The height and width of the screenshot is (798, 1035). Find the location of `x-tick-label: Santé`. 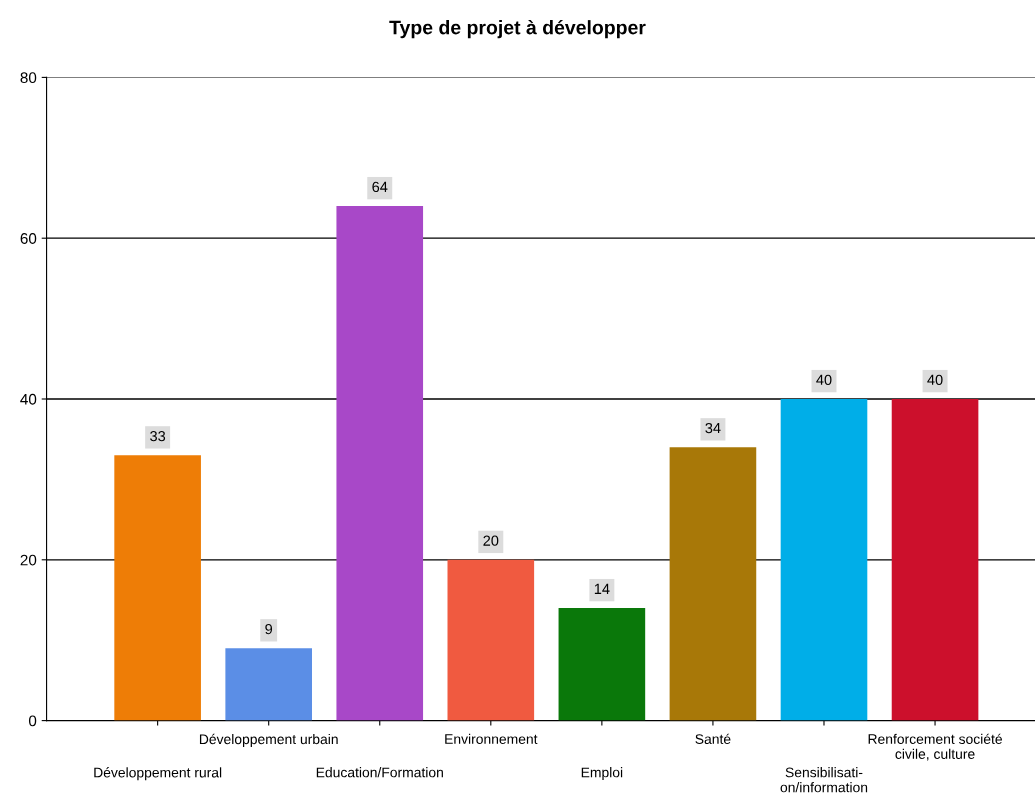

x-tick-label: Santé is located at coordinates (713, 738).